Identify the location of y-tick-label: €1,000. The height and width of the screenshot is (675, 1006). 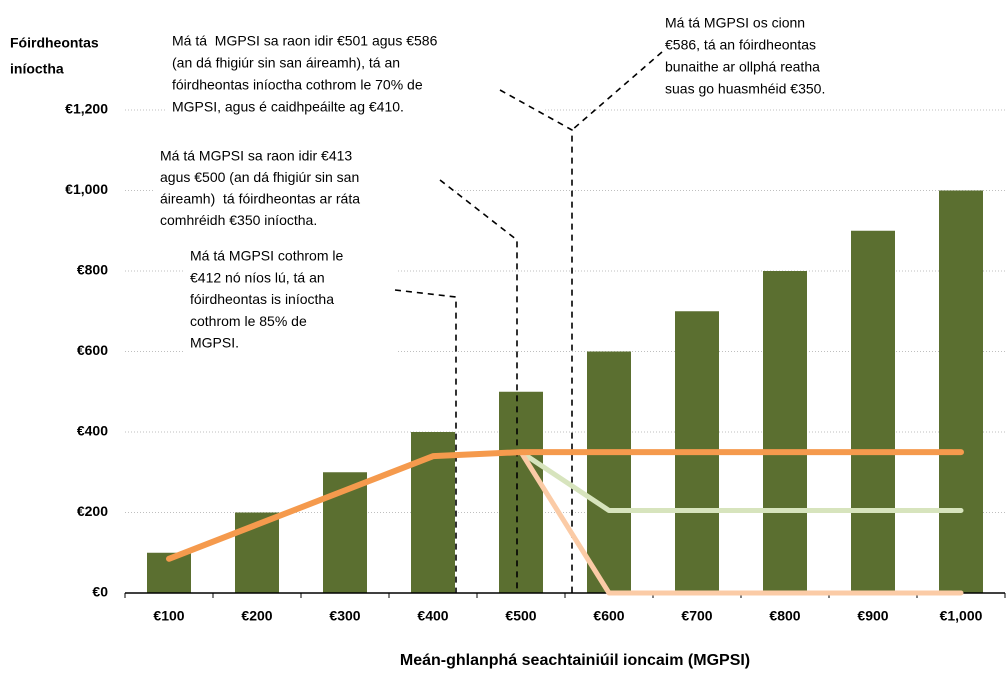
(86, 189).